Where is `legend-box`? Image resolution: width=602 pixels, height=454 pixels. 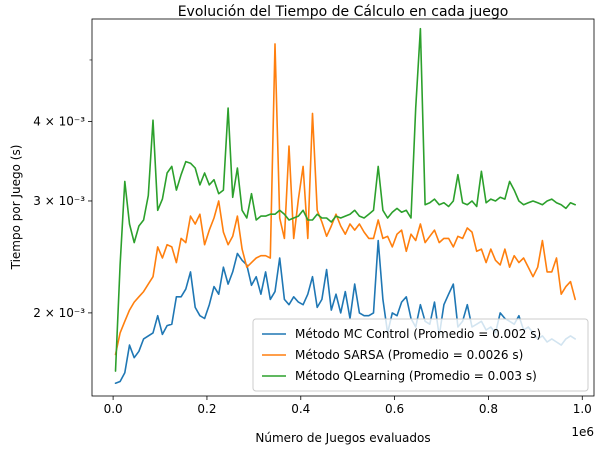 legend-box is located at coordinates (420, 355).